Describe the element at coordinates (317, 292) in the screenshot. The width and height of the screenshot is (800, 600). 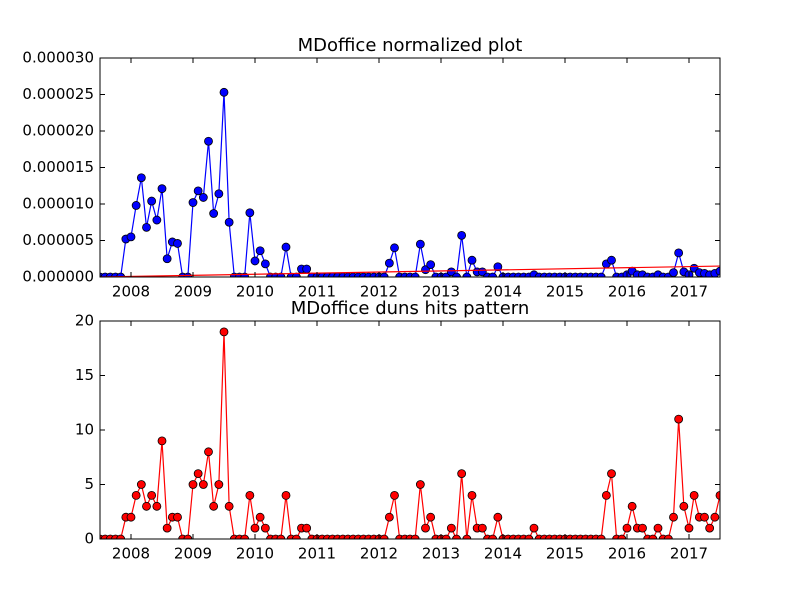
I see `x-tick-label: 2011` at that location.